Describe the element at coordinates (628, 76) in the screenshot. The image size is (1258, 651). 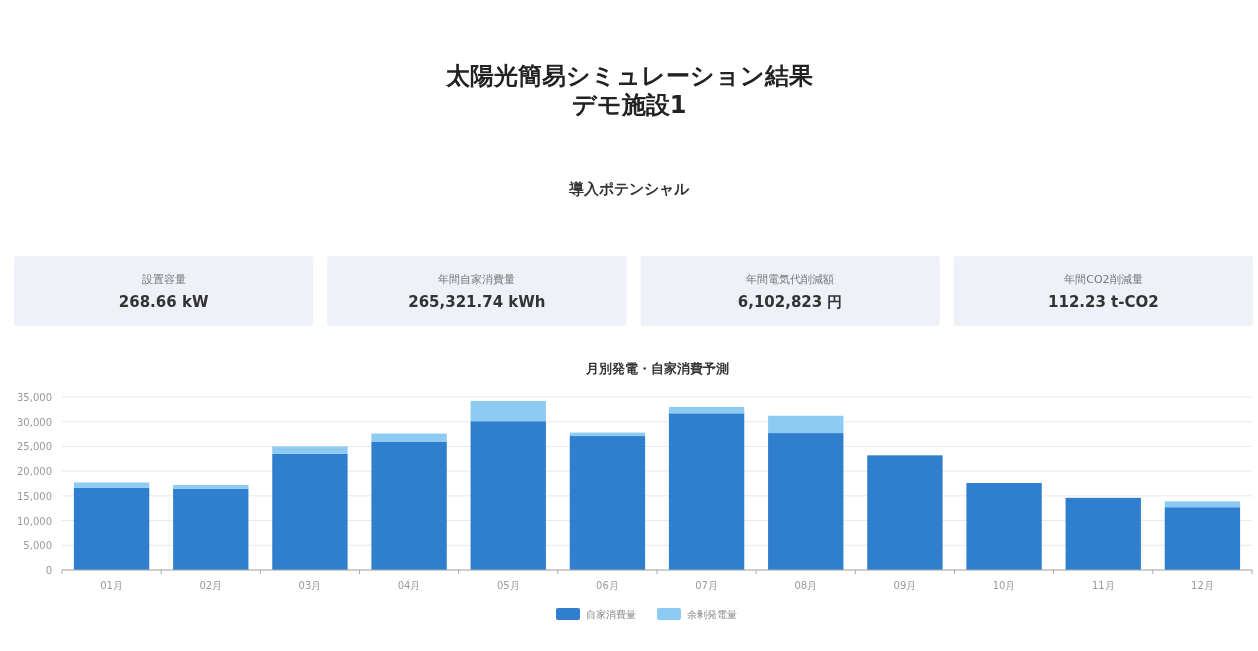
I see `text: 太陽光簡易シミュレーション結果` at that location.